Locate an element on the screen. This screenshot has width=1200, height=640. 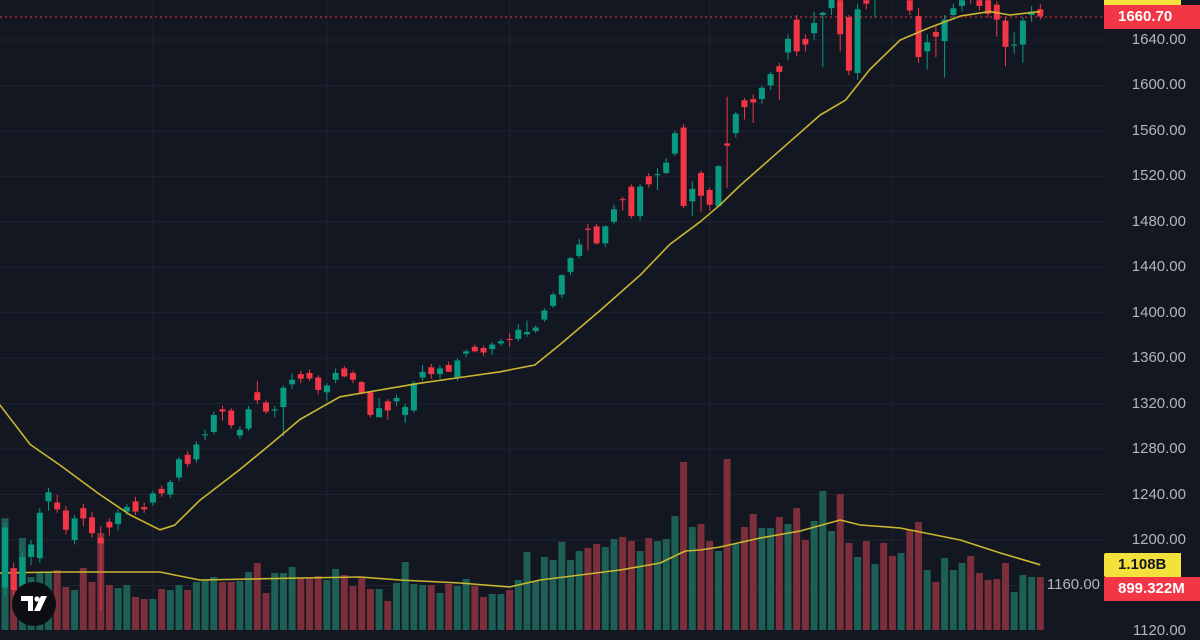
y-tick-label: 1400.00 is located at coordinates (1158, 312).